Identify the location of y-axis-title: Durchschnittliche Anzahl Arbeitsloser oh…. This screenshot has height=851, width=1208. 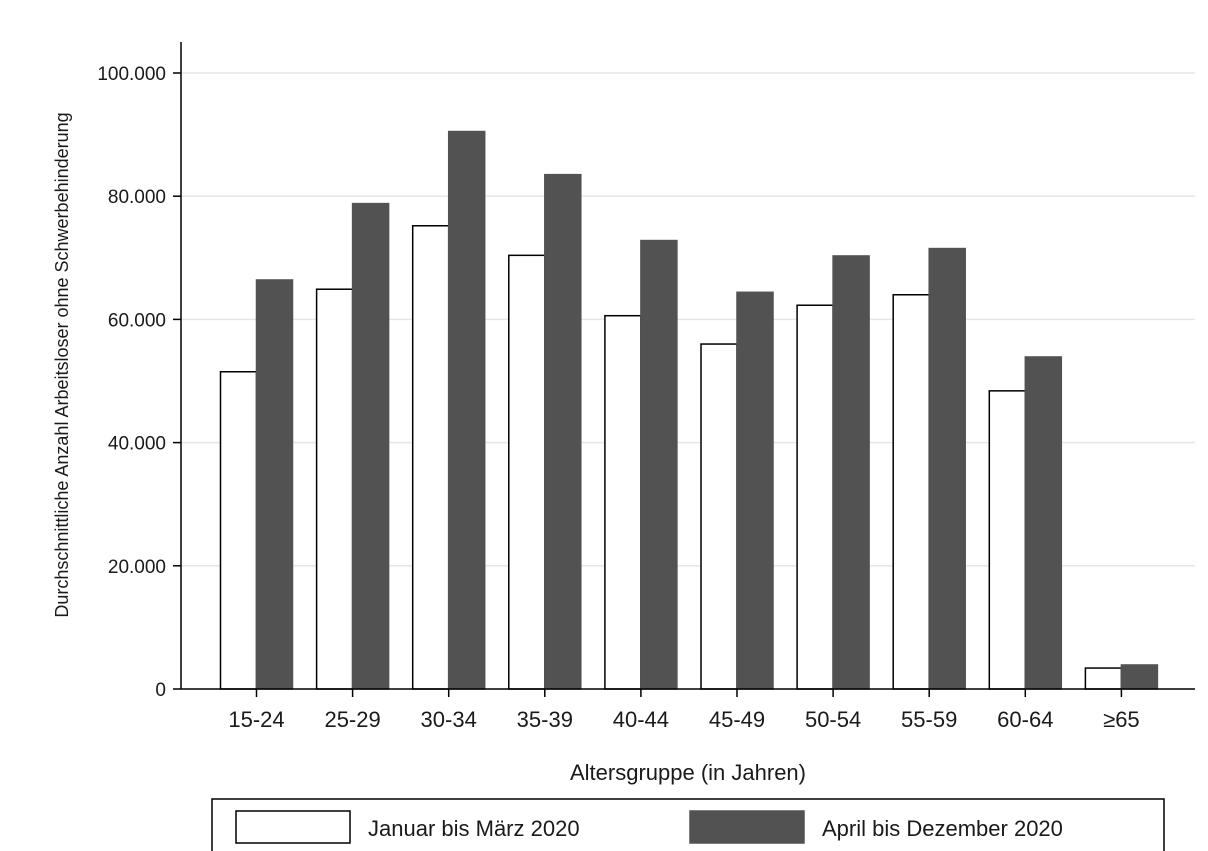
(62, 364).